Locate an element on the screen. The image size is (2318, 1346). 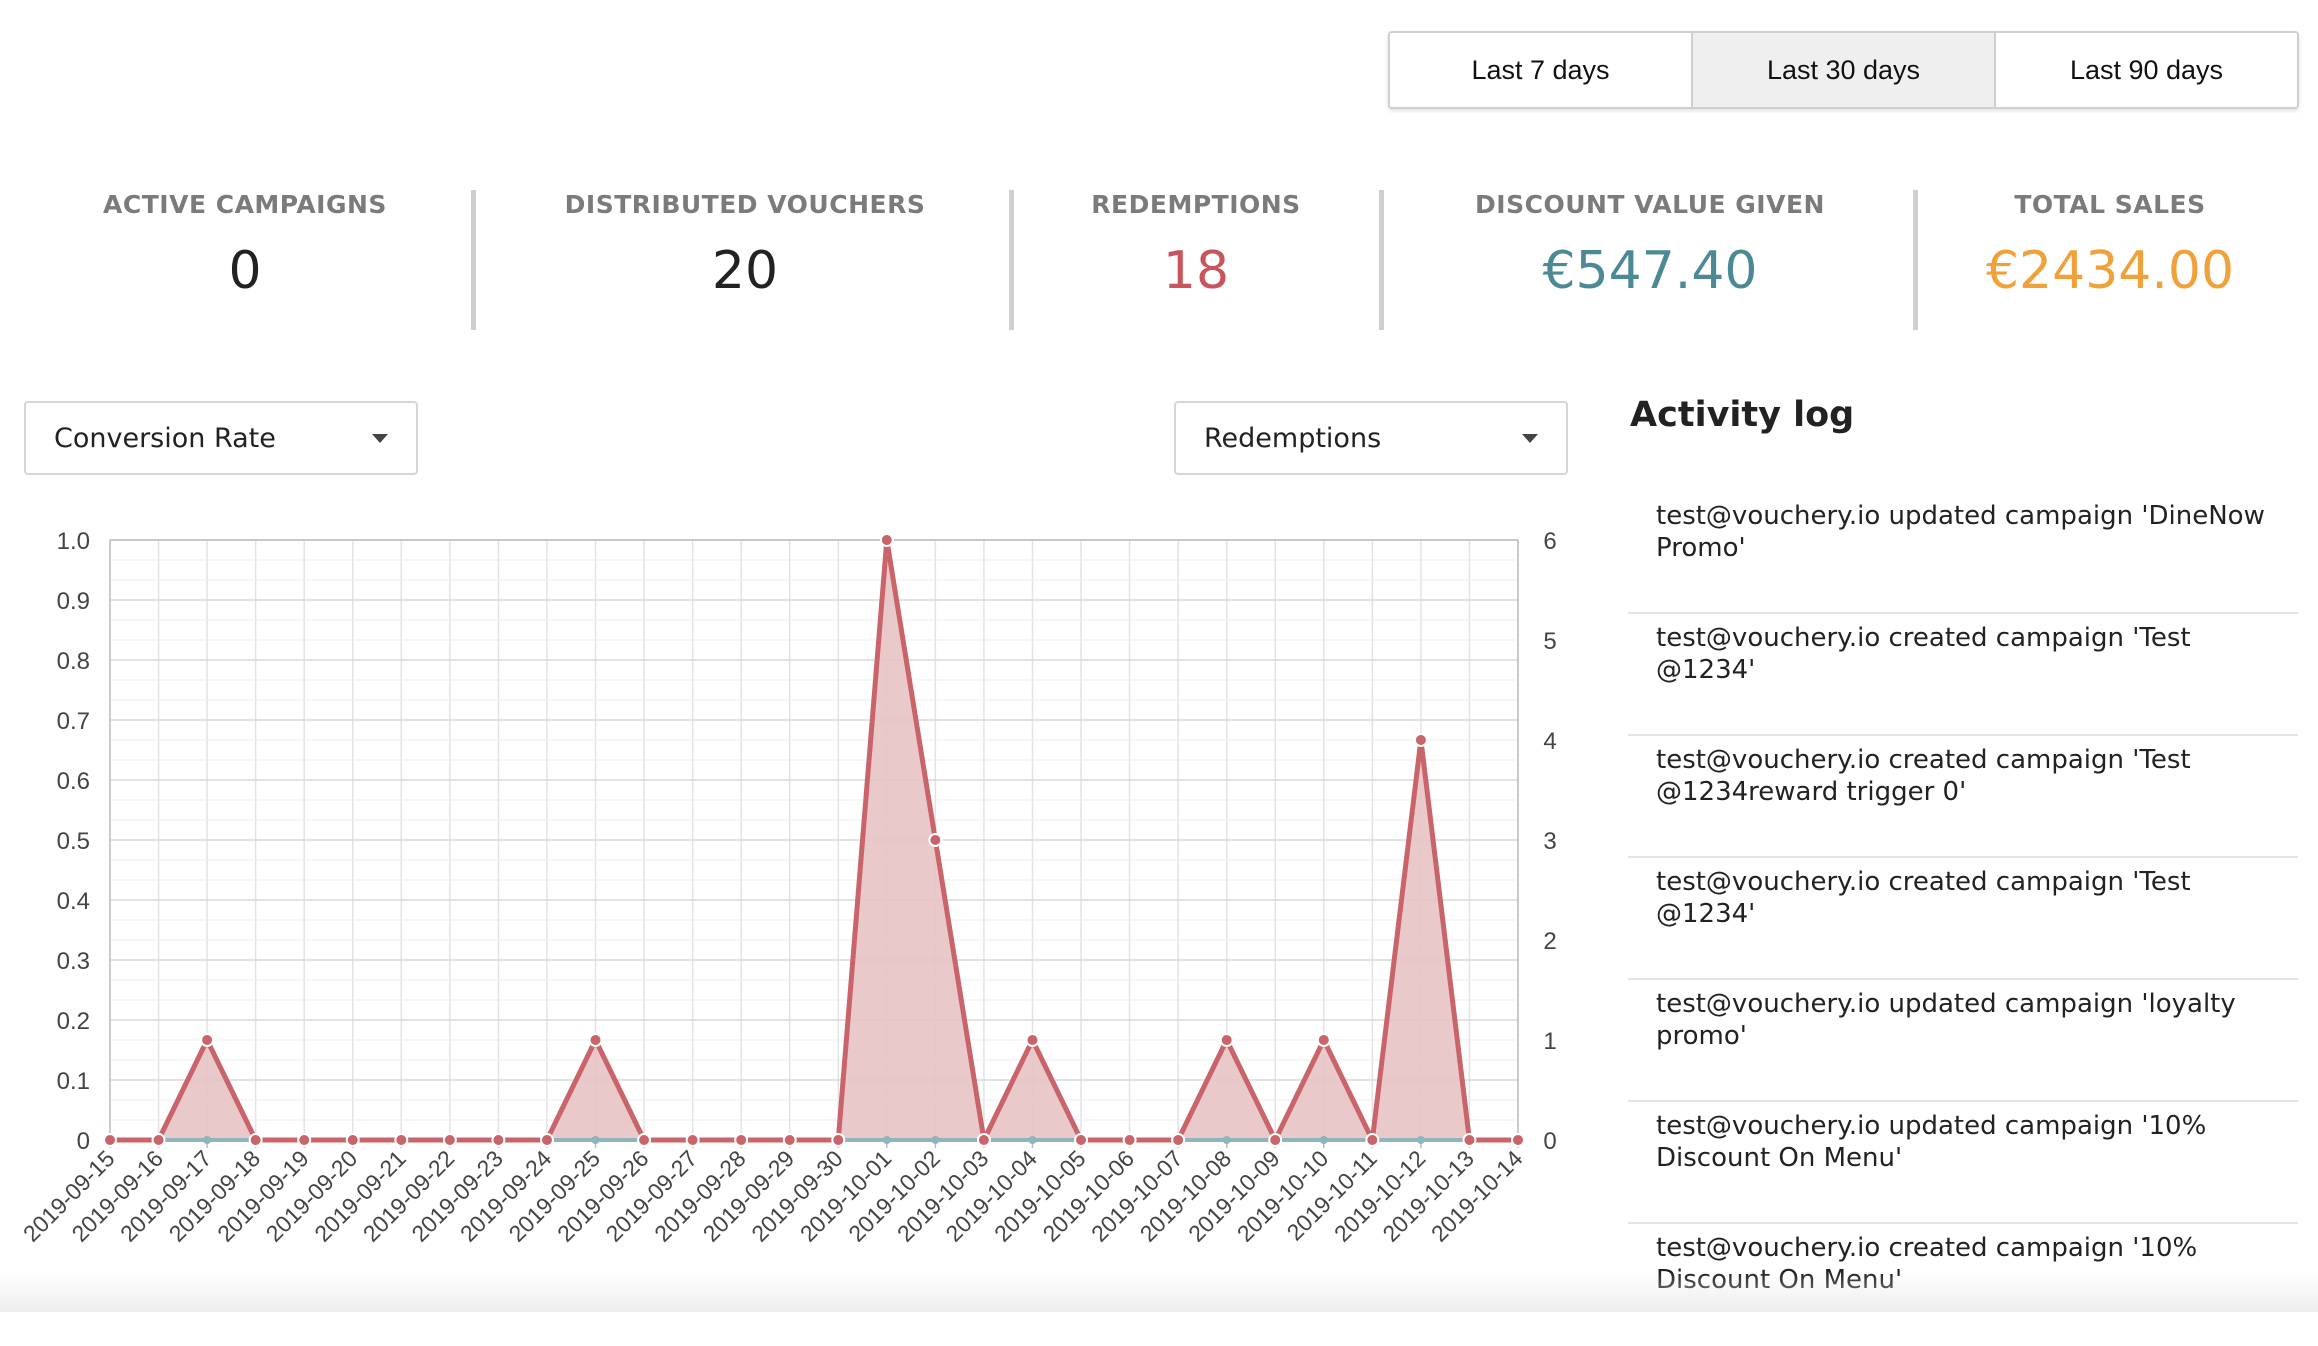
stat-label: DISTRIBUTED VOUCHERS is located at coordinates (745, 204).